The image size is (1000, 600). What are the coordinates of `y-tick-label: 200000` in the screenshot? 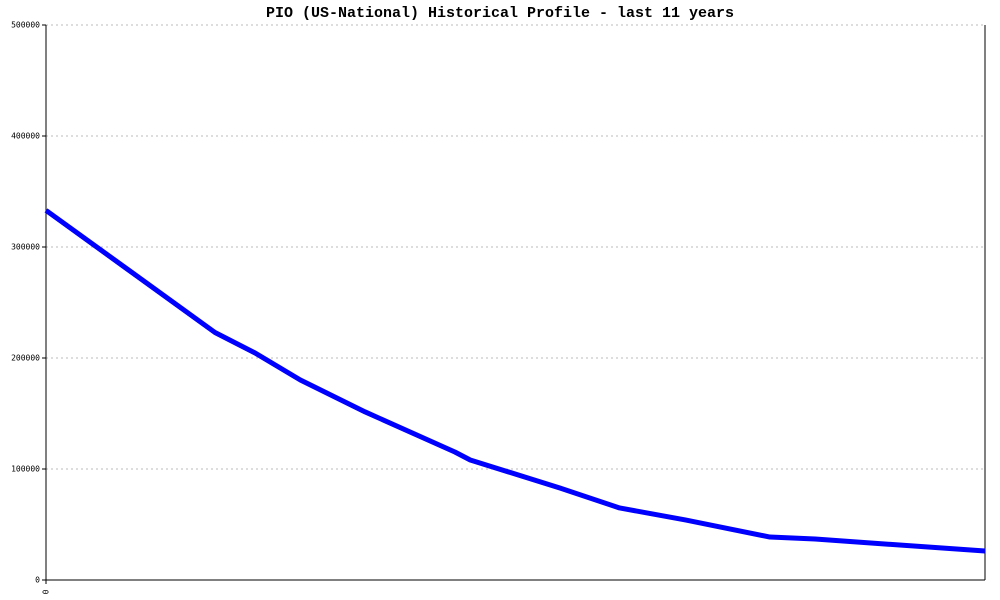 It's located at (25, 358).